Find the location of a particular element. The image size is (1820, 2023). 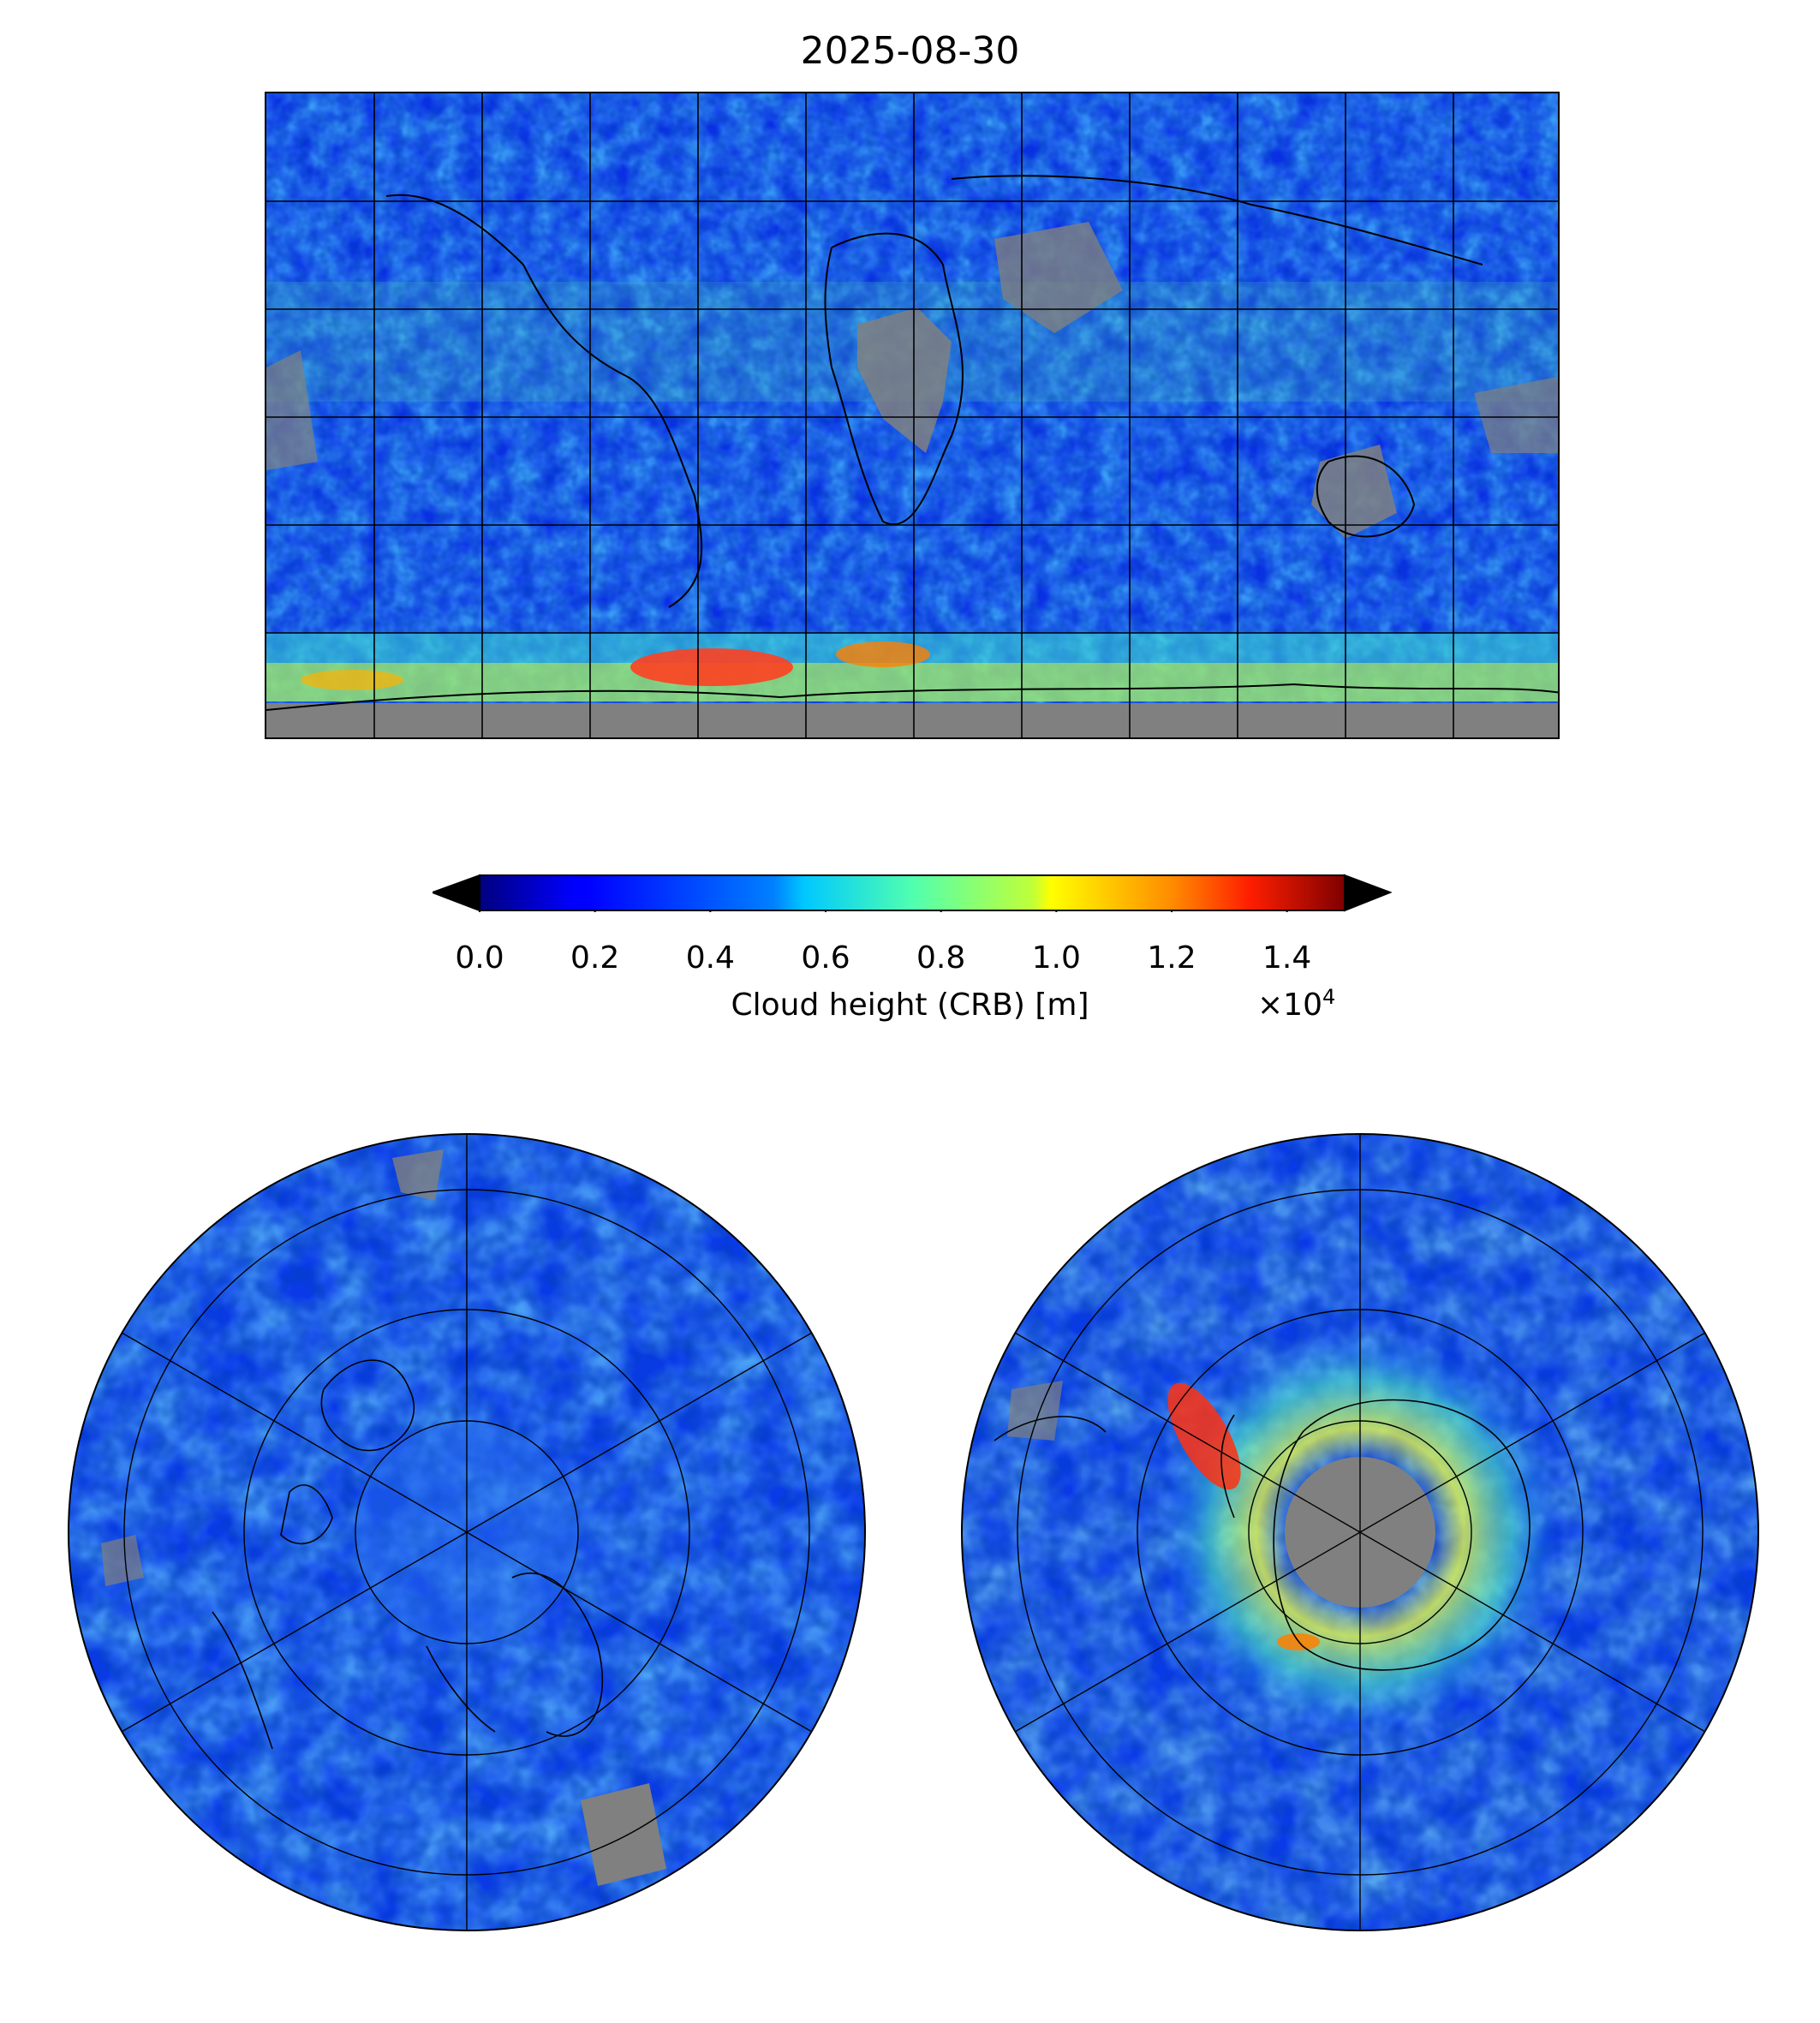

colorbar-ticks is located at coordinates (883, 911).